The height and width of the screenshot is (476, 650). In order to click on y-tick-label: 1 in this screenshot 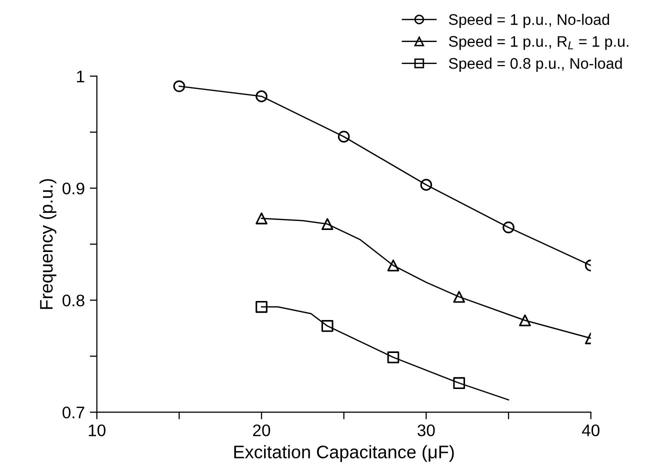, I will do `click(80, 76)`.